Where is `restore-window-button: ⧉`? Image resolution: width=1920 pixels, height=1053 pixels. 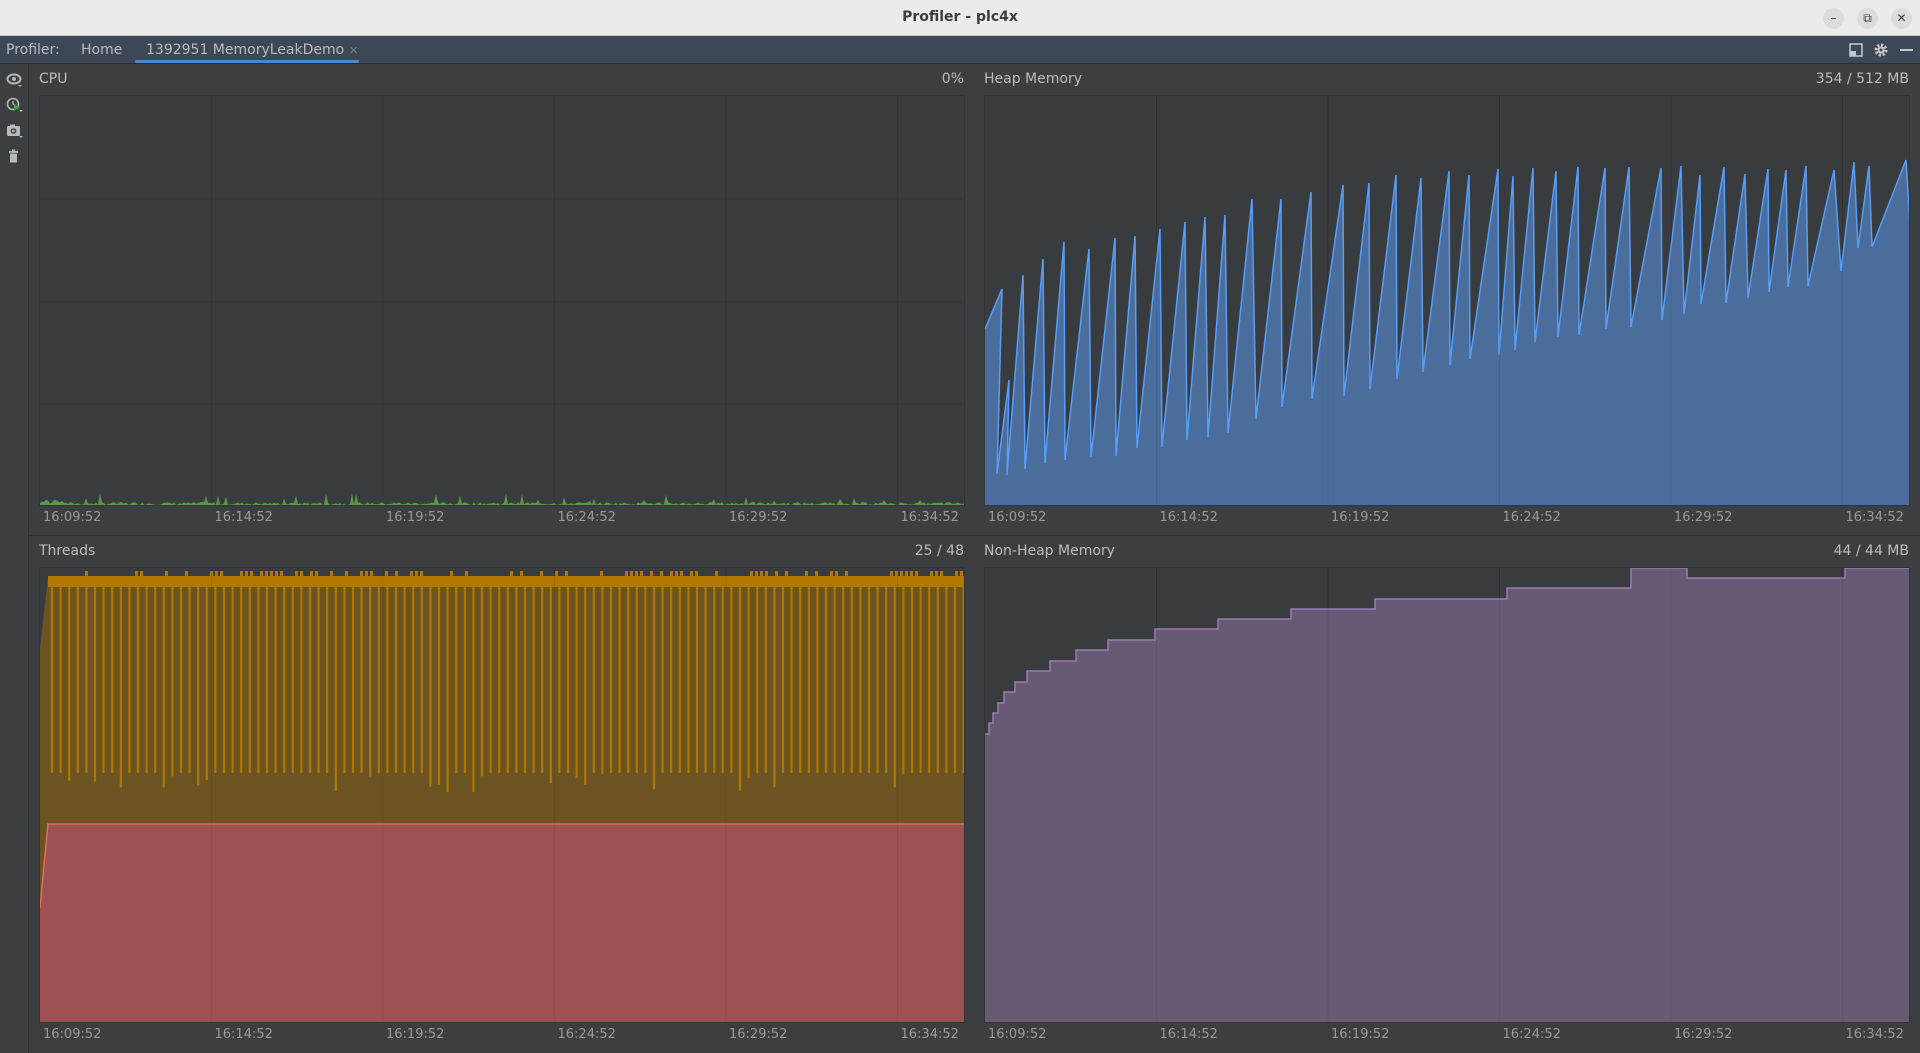 restore-window-button: ⧉ is located at coordinates (1867, 18).